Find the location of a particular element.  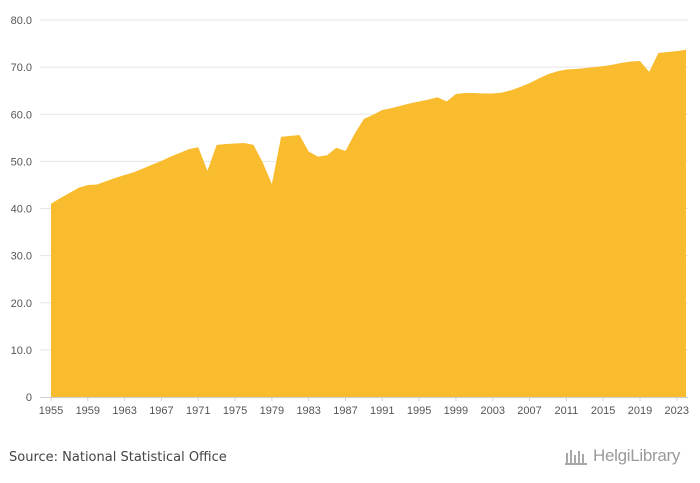

x-tick-label: 1991 is located at coordinates (382, 411).